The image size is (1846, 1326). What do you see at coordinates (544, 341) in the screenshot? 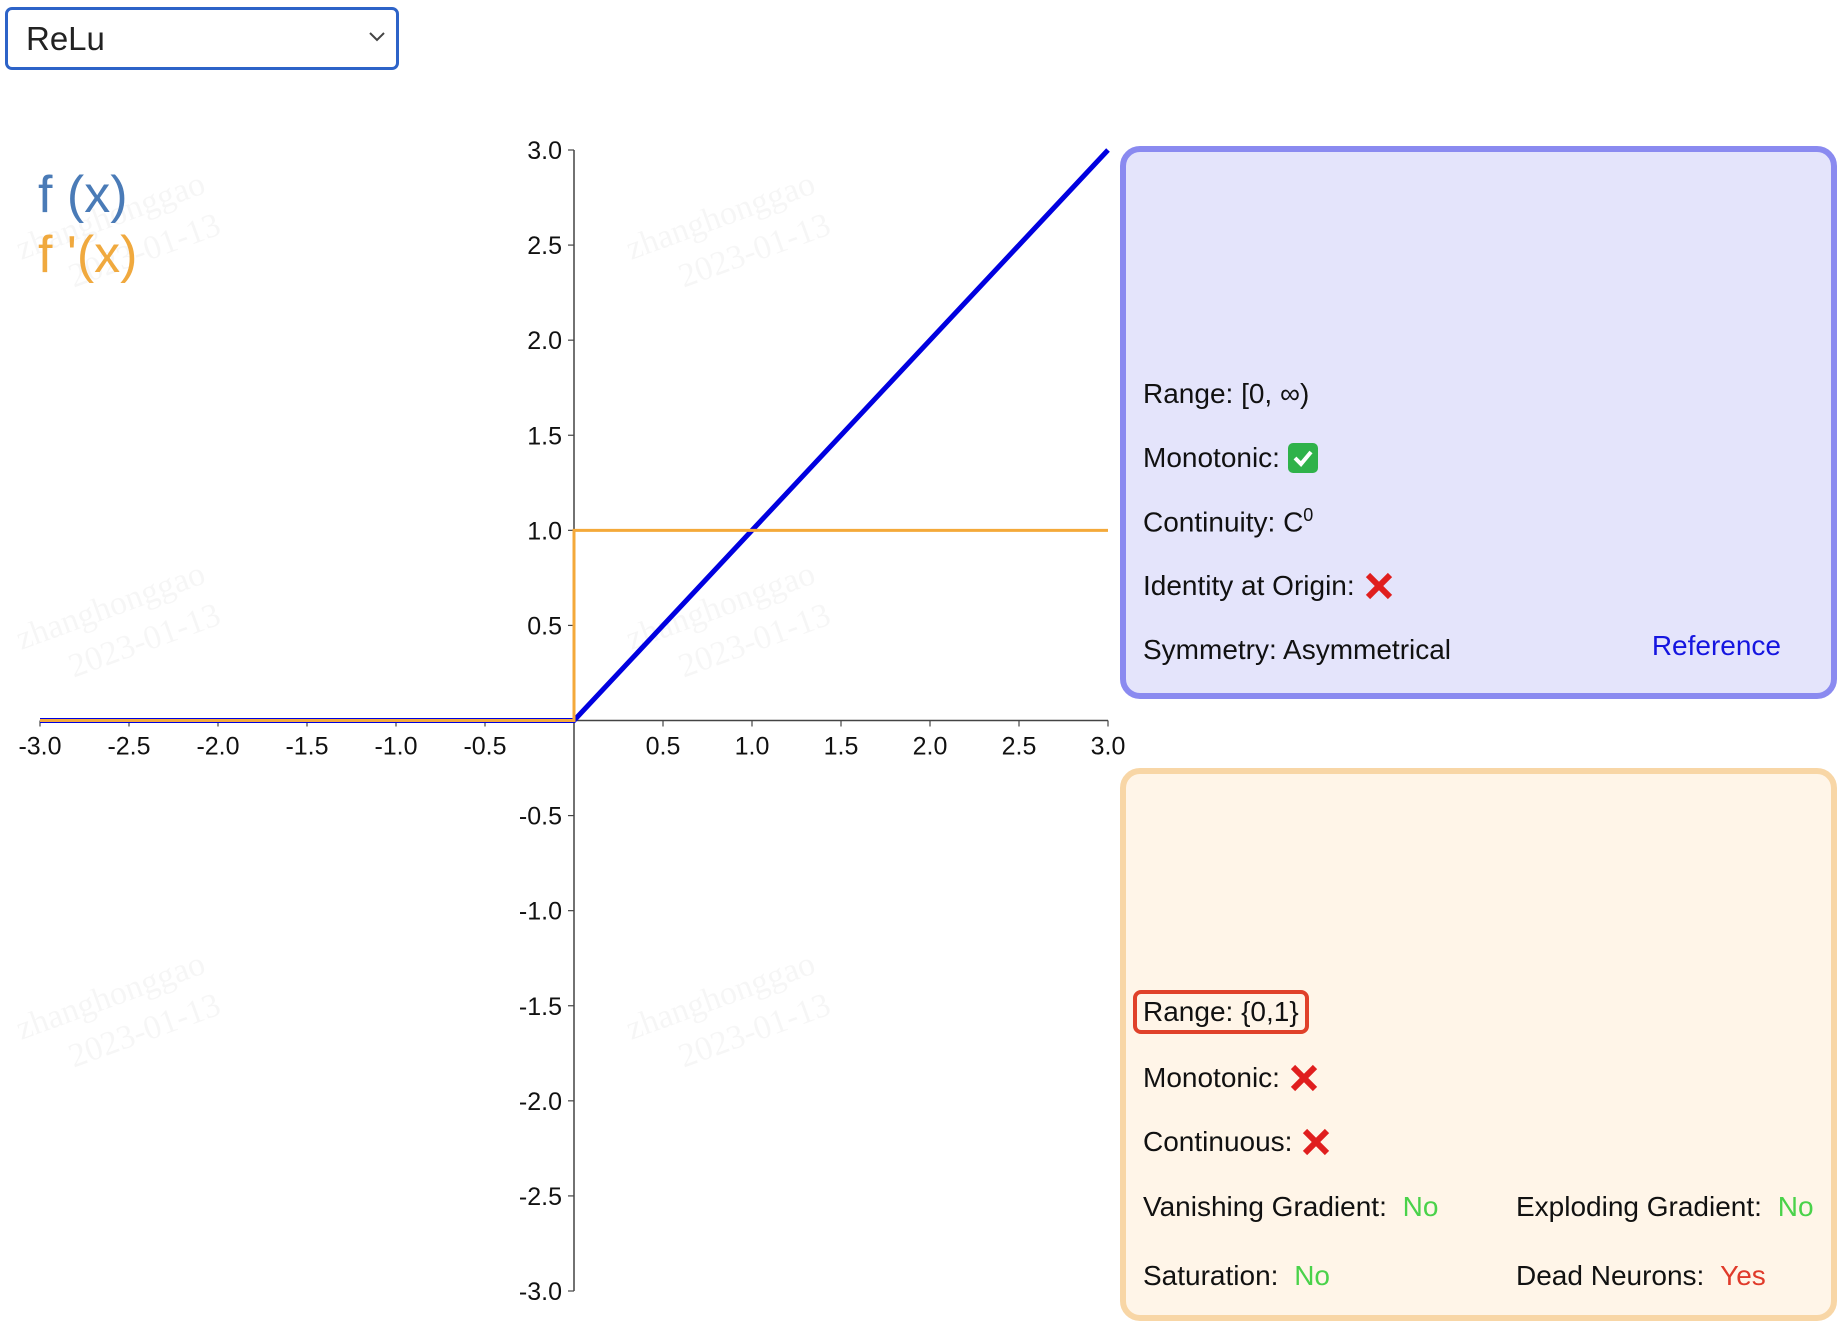
I see `y-tick-label: 2.0` at bounding box center [544, 341].